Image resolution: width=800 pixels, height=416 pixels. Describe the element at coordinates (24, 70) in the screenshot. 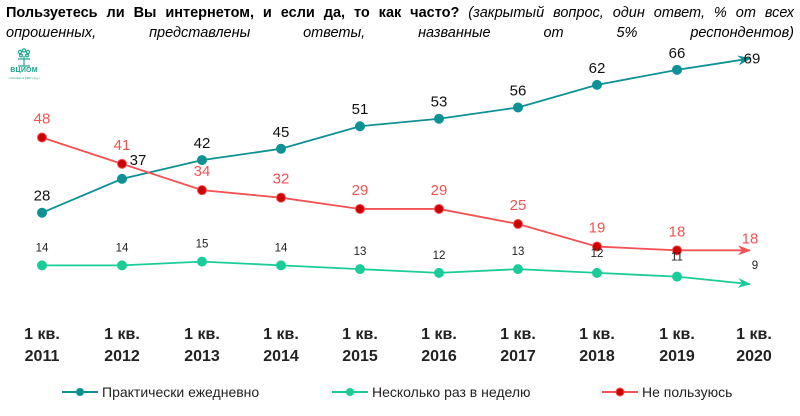

I see `logo-name: ВЦИОМ` at that location.